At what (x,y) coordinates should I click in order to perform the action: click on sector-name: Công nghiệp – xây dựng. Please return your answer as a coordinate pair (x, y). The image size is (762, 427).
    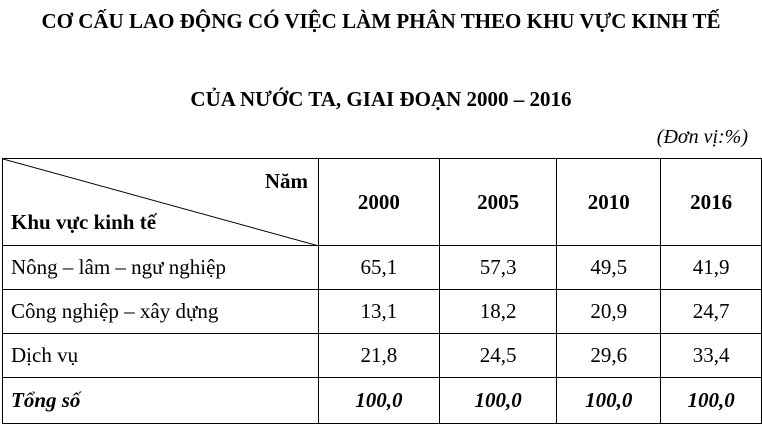
    Looking at the image, I should click on (160, 311).